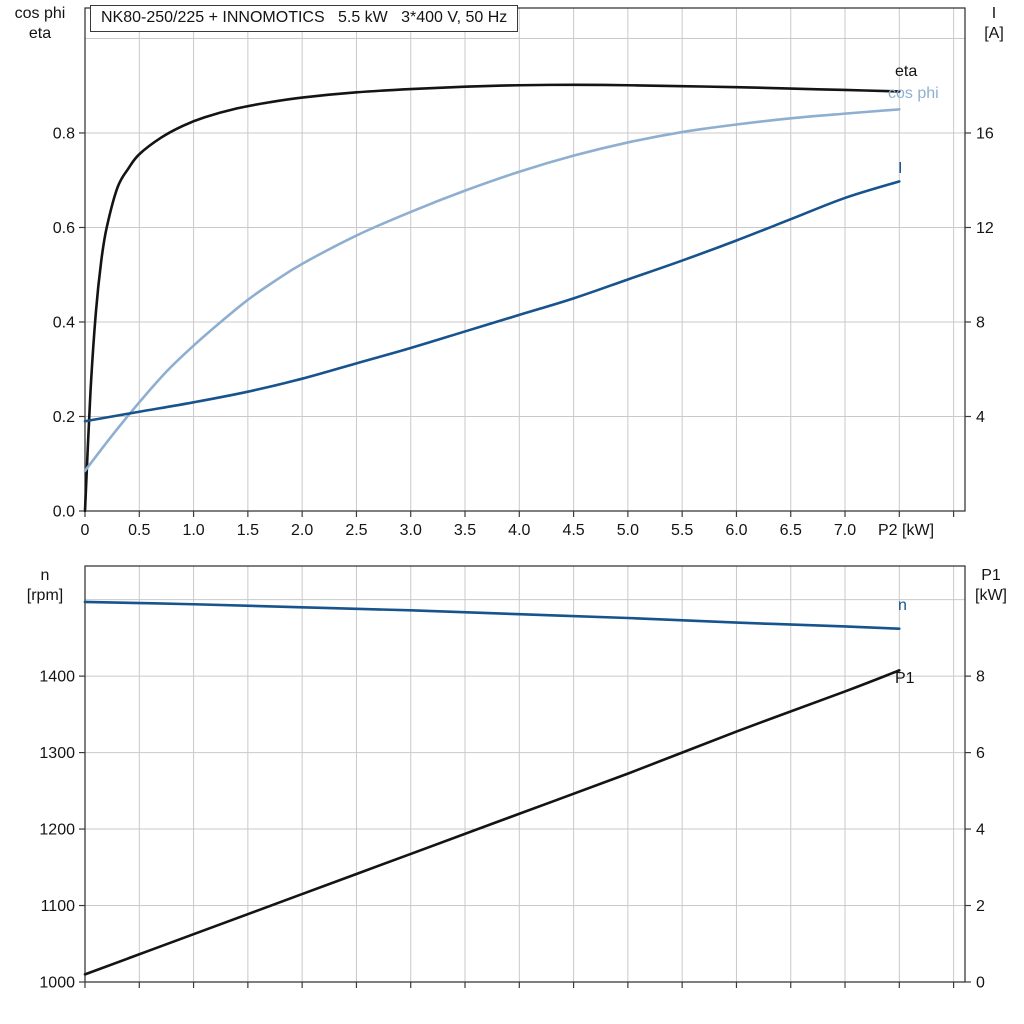  Describe the element at coordinates (991, 595) in the screenshot. I see `axis-title-p1-unit: [kW]` at that location.